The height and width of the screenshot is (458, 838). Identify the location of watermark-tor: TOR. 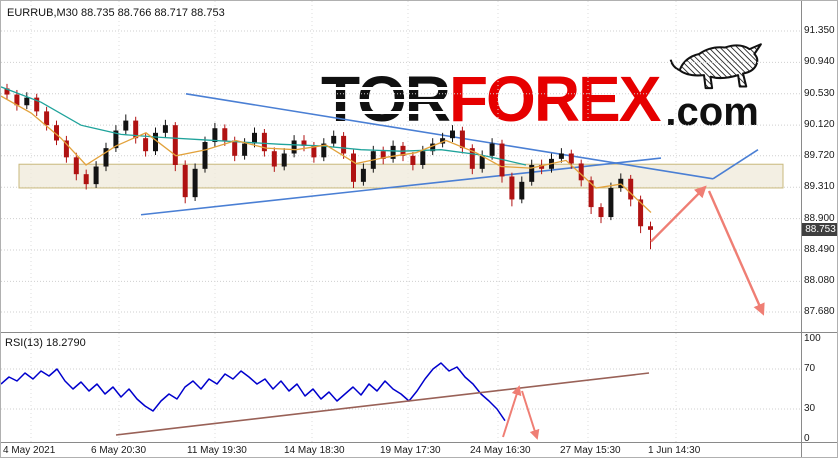
(386, 99).